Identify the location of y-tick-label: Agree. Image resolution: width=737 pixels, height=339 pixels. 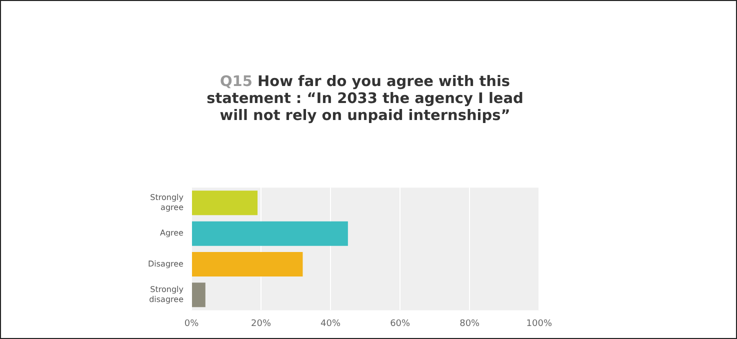
(172, 233).